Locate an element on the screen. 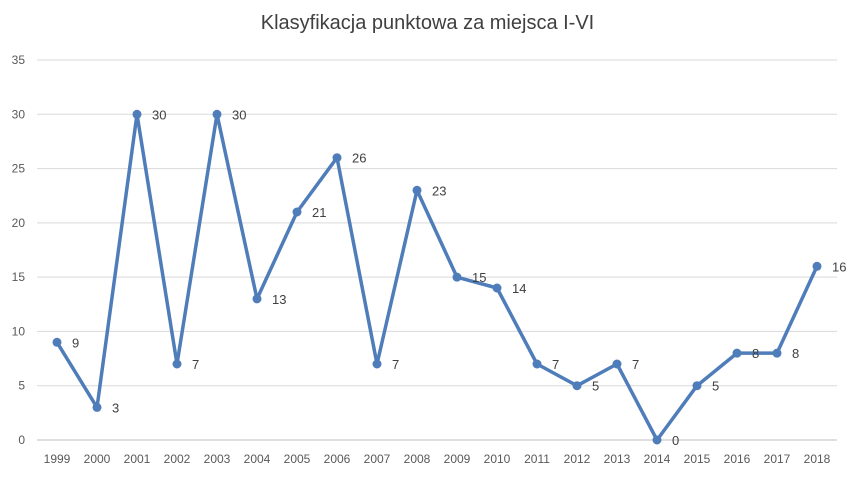 The image size is (855, 485). x-tick-label: 2005 is located at coordinates (297, 459).